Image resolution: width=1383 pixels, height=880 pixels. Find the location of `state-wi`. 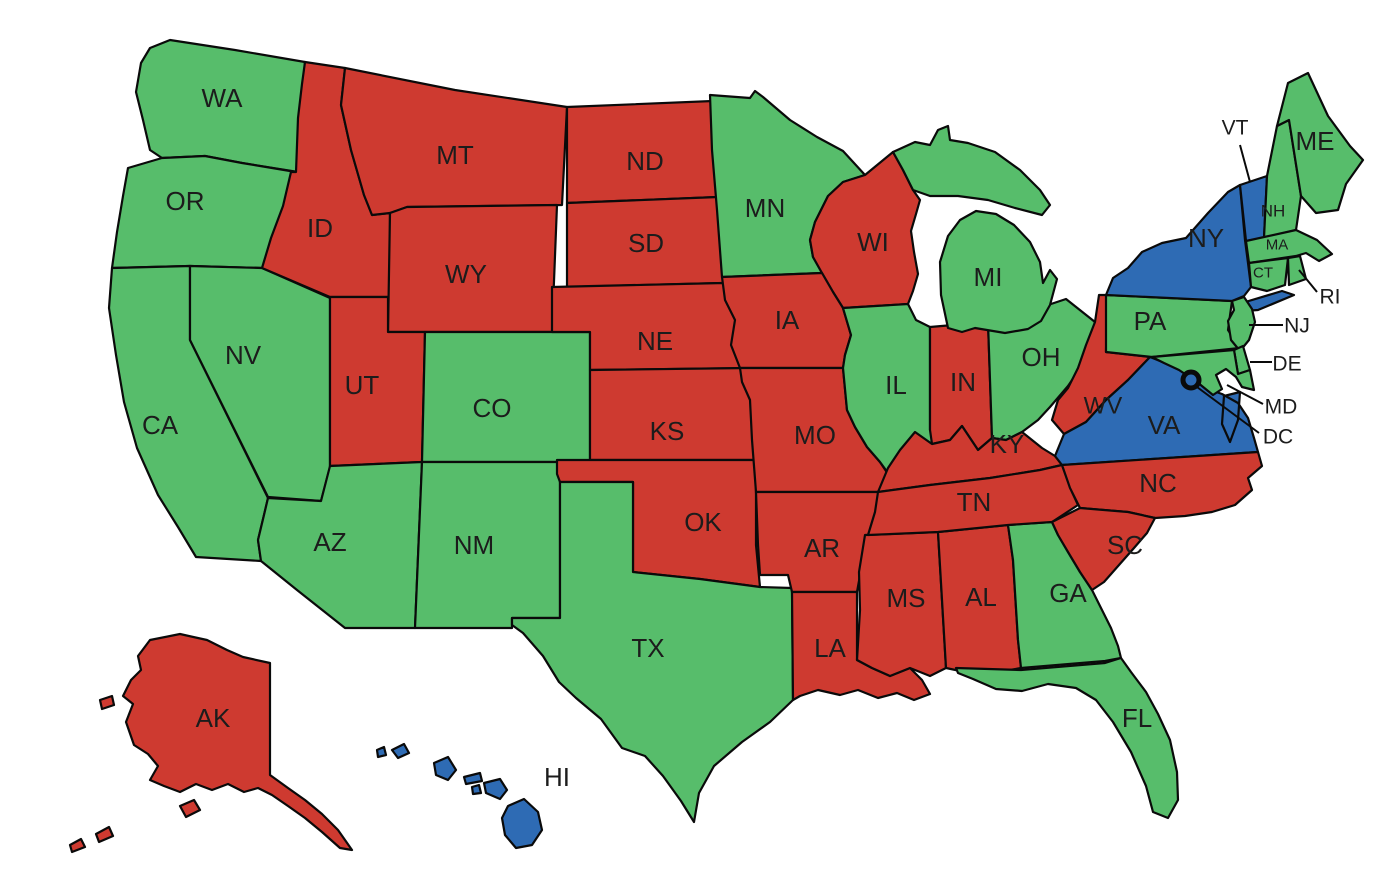

state-wi is located at coordinates (865, 230).